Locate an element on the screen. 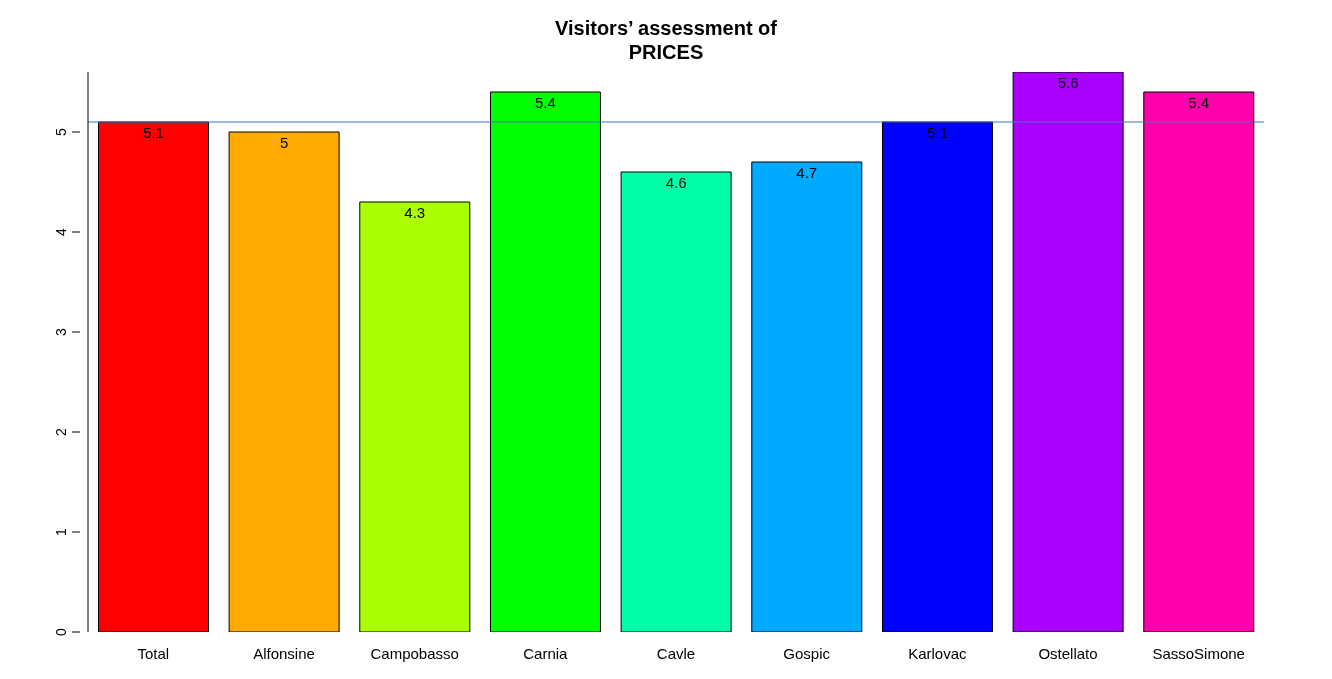 This screenshot has height=679, width=1332. x-tick-label: Cavle is located at coordinates (676, 653).